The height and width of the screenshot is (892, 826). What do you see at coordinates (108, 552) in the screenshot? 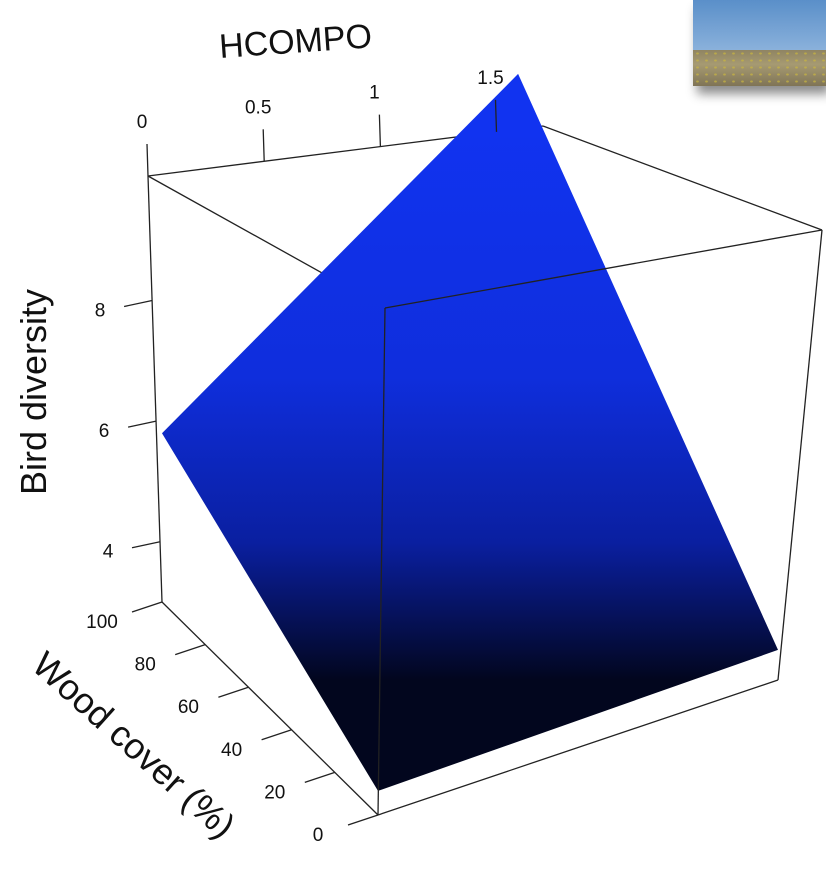
I see `y-tick-label: 4` at bounding box center [108, 552].